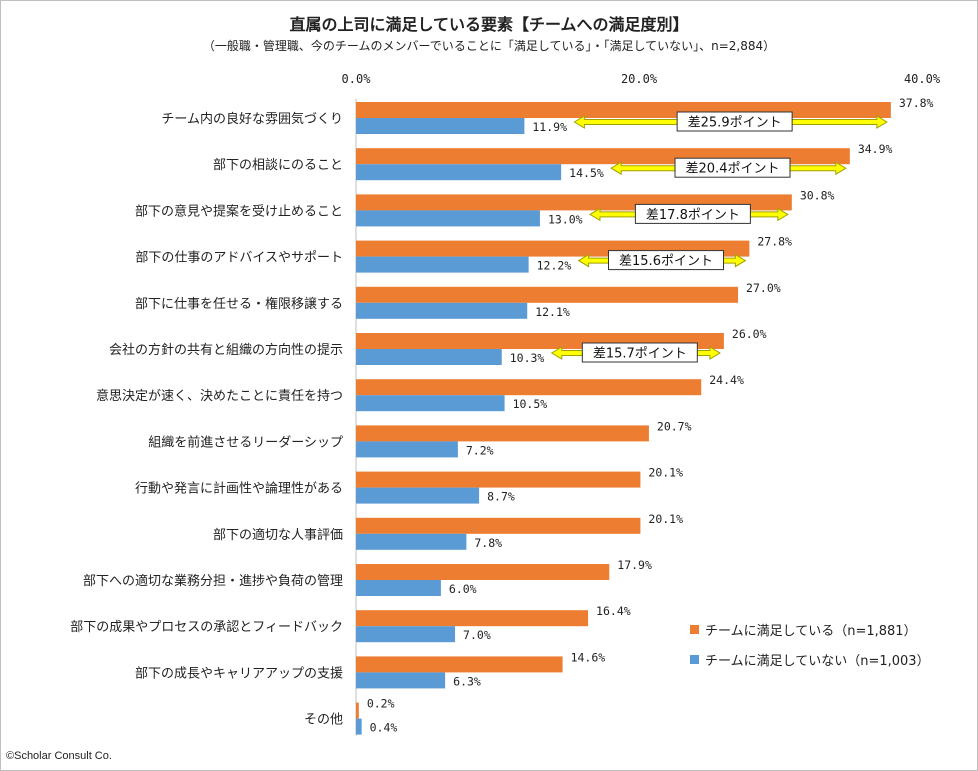  Describe the element at coordinates (239, 304) in the screenshot. I see `category-label: 部下に仕事を任せる・権限移譲する` at that location.